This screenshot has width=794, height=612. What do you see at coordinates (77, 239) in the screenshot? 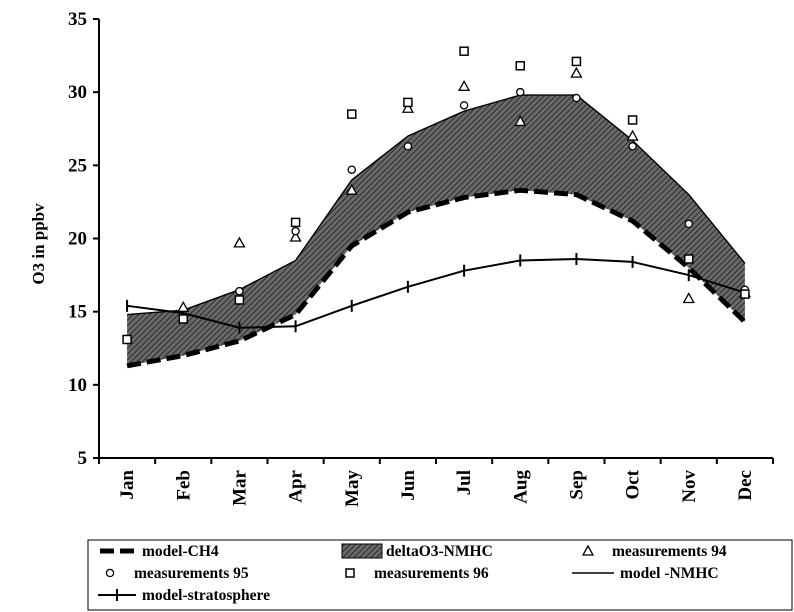
I see `y-tick-label: 20` at bounding box center [77, 239].